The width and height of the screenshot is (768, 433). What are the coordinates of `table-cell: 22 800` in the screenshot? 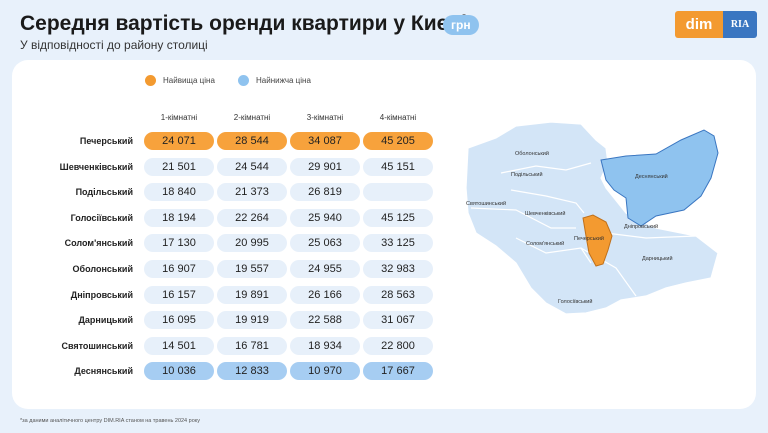 It's located at (398, 346).